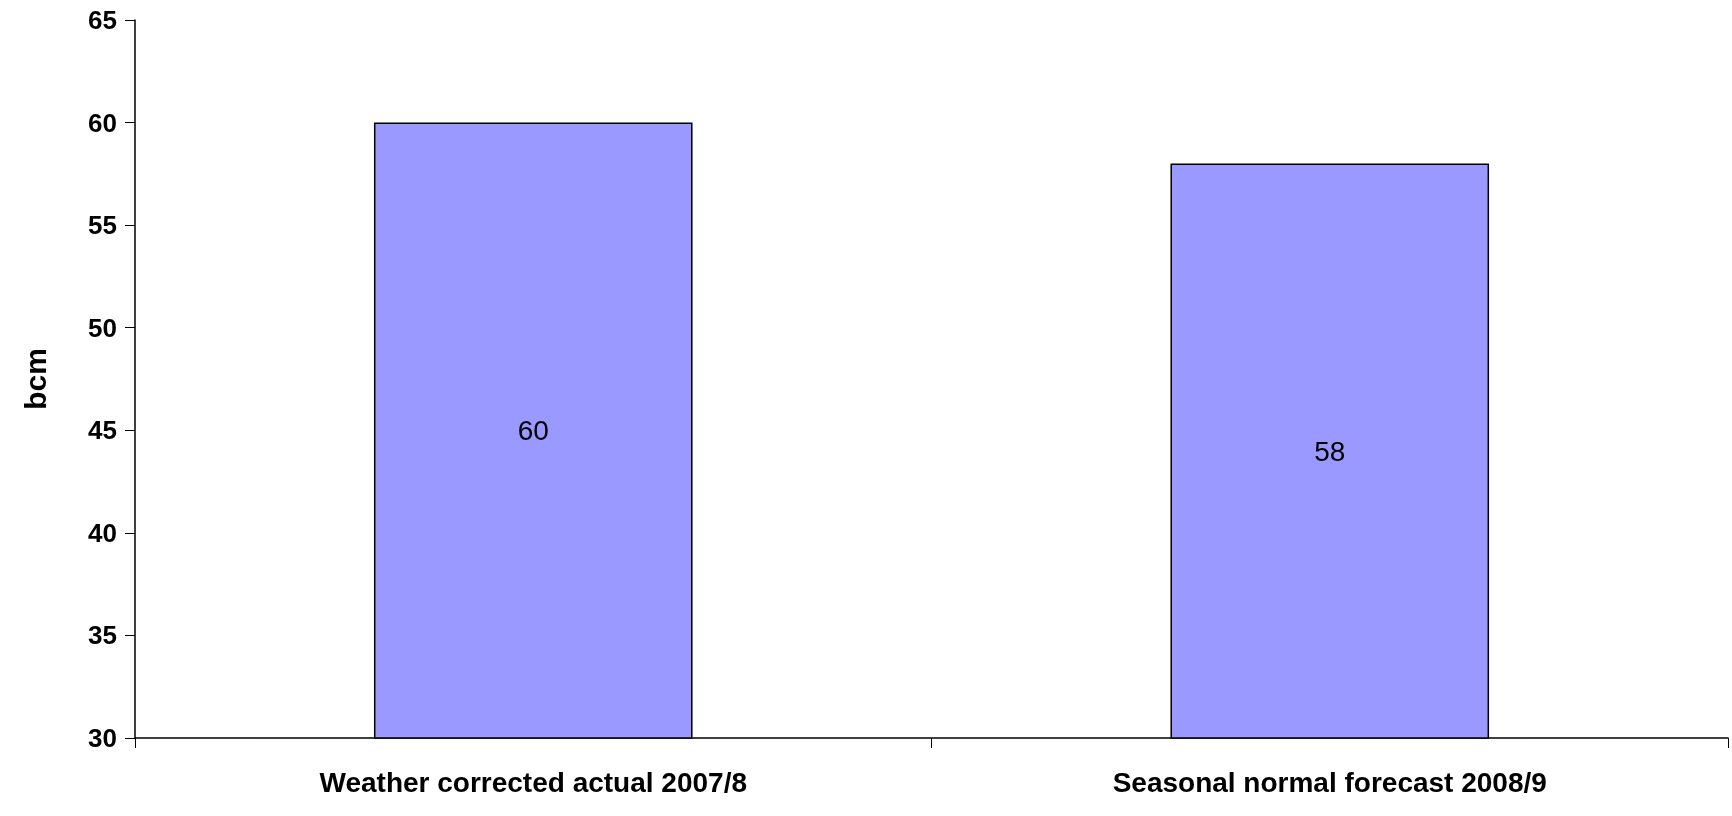 This screenshot has width=1732, height=816. Describe the element at coordinates (1330, 451) in the screenshot. I see `data-label: 58` at that location.